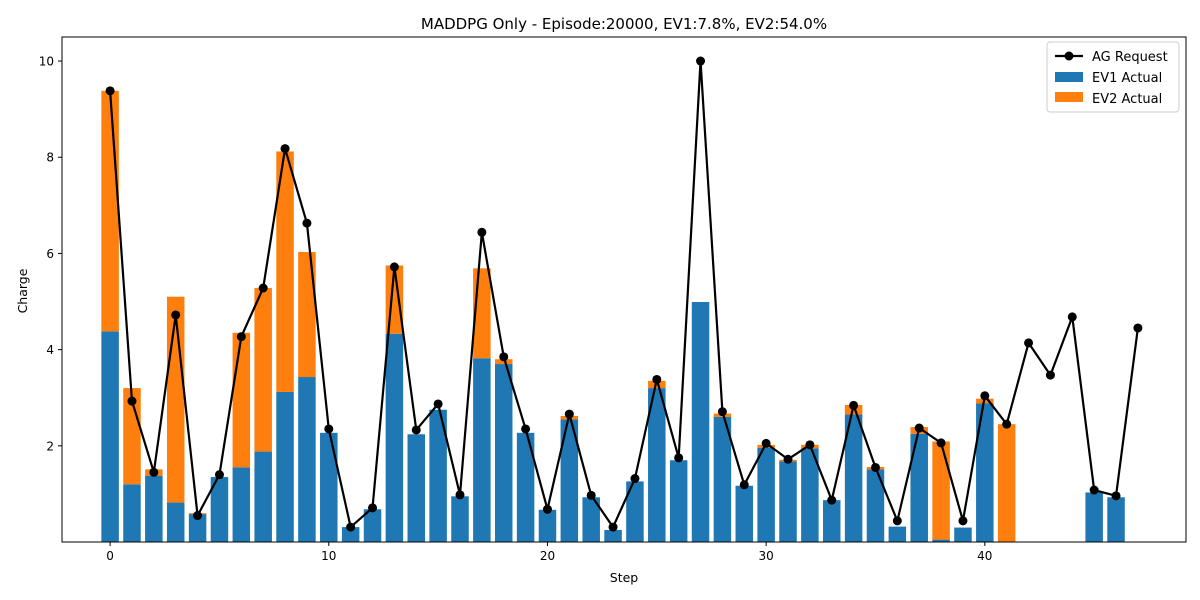 Image resolution: width=1200 pixels, height=600 pixels. I want to click on y-tick-label: 10, so click(46, 62).